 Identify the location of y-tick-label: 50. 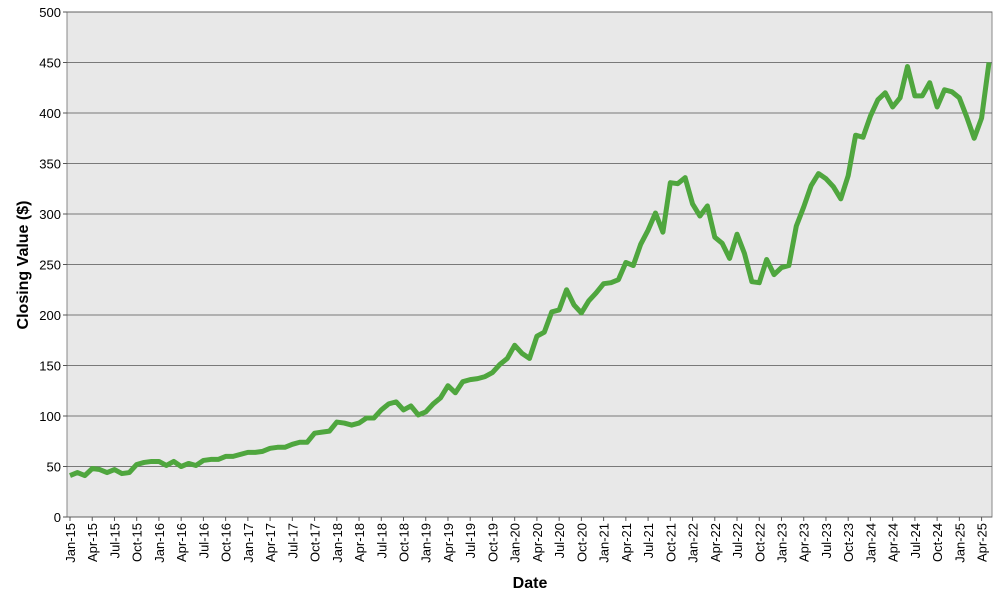
(54, 467).